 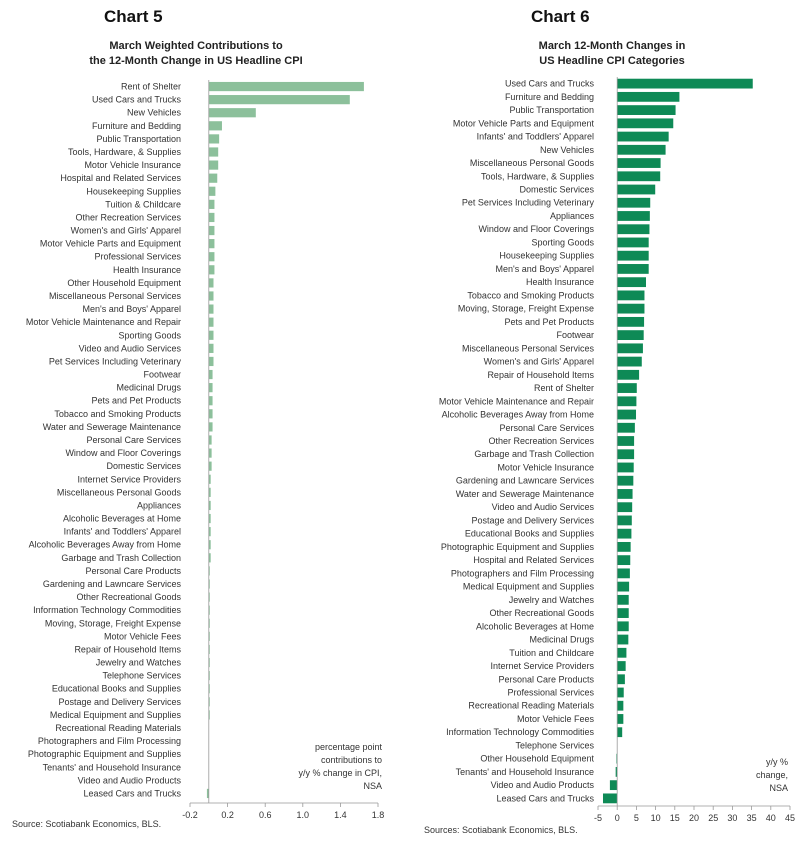 What do you see at coordinates (265, 815) in the screenshot?
I see `tick-label: 0.6` at bounding box center [265, 815].